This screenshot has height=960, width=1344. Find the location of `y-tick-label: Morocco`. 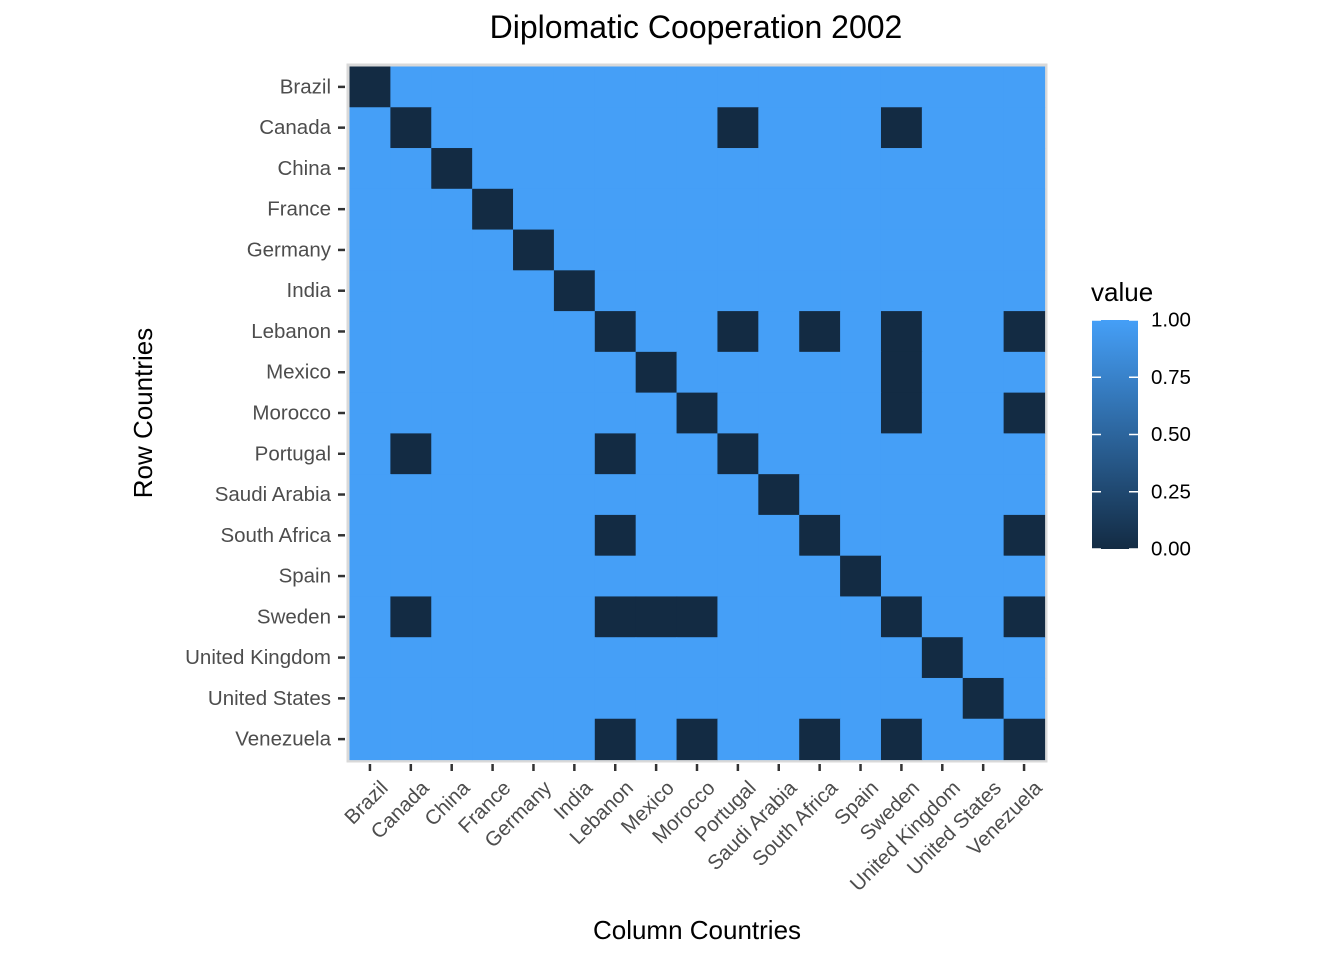

y-tick-label: Morocco is located at coordinates (291, 413).